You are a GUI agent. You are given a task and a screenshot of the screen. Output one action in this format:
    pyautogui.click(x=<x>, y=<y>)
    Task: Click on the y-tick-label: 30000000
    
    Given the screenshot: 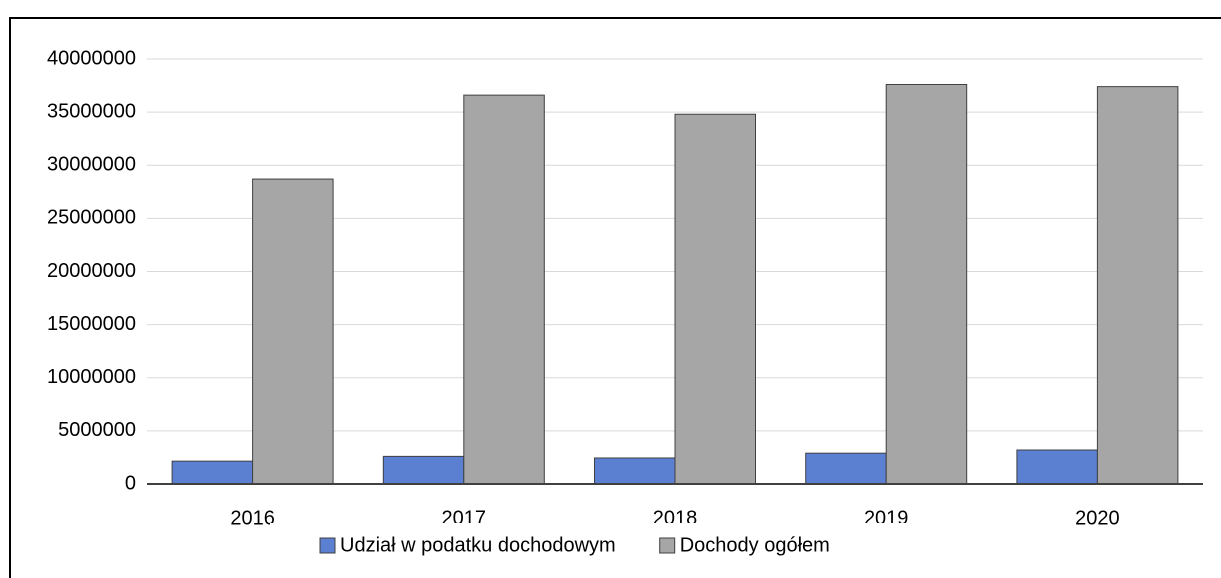 What is the action you would take?
    pyautogui.click(x=91, y=165)
    